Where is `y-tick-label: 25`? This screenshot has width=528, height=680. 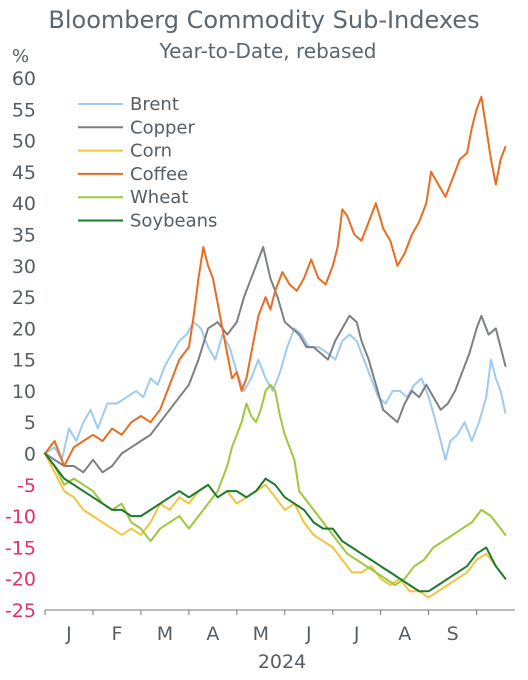
y-tick-label: 25 is located at coordinates (24, 298).